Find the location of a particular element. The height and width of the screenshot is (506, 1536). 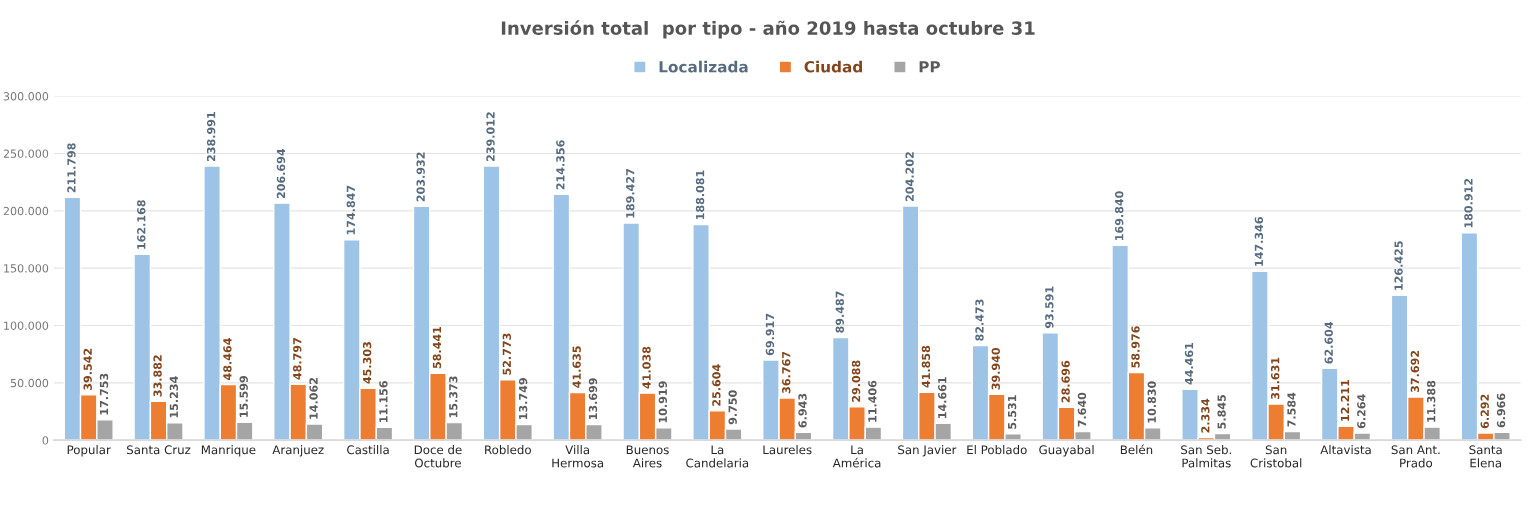

y-tick-label: 50.000 is located at coordinates (29, 383).